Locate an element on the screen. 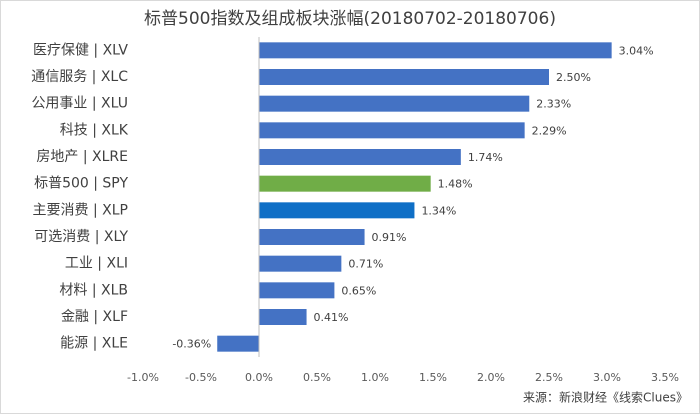  x-tick-label: 1.5% is located at coordinates (433, 377).